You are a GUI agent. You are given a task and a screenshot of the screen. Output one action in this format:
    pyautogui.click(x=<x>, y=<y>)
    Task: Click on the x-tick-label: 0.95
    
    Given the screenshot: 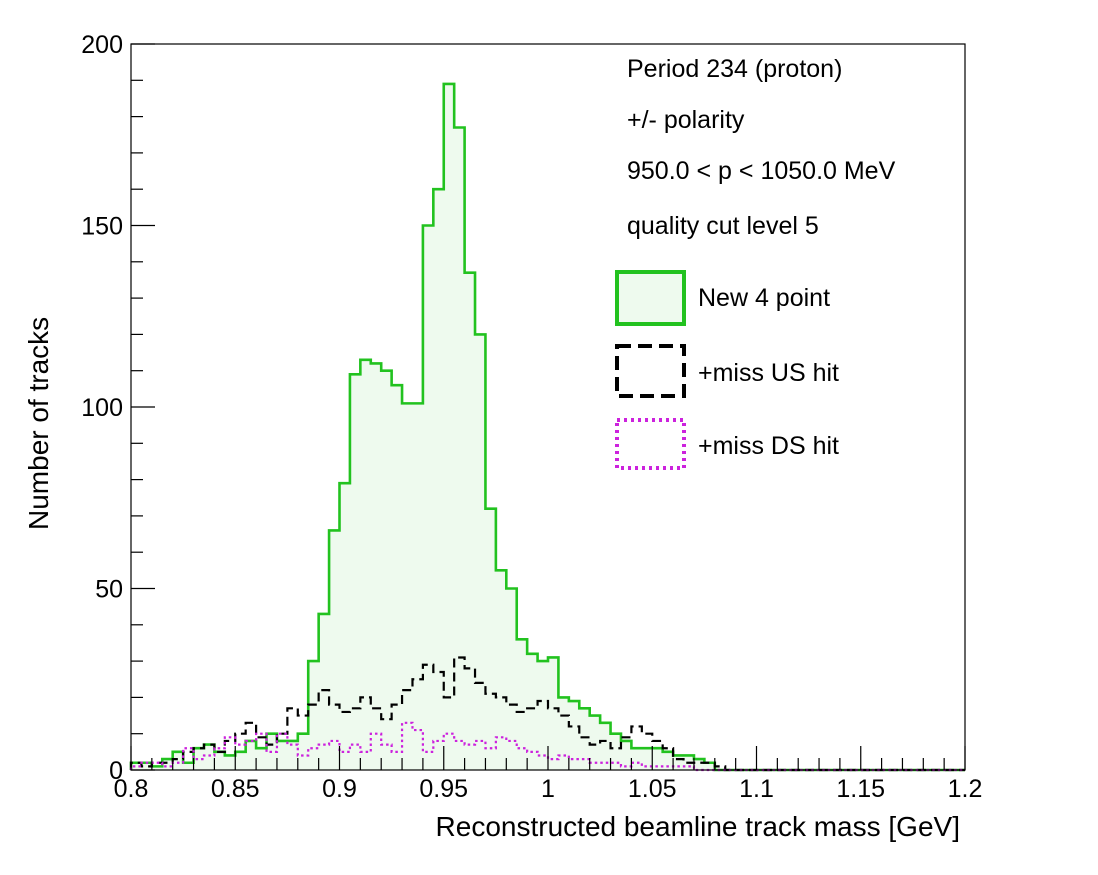 What is the action you would take?
    pyautogui.click(x=443, y=789)
    